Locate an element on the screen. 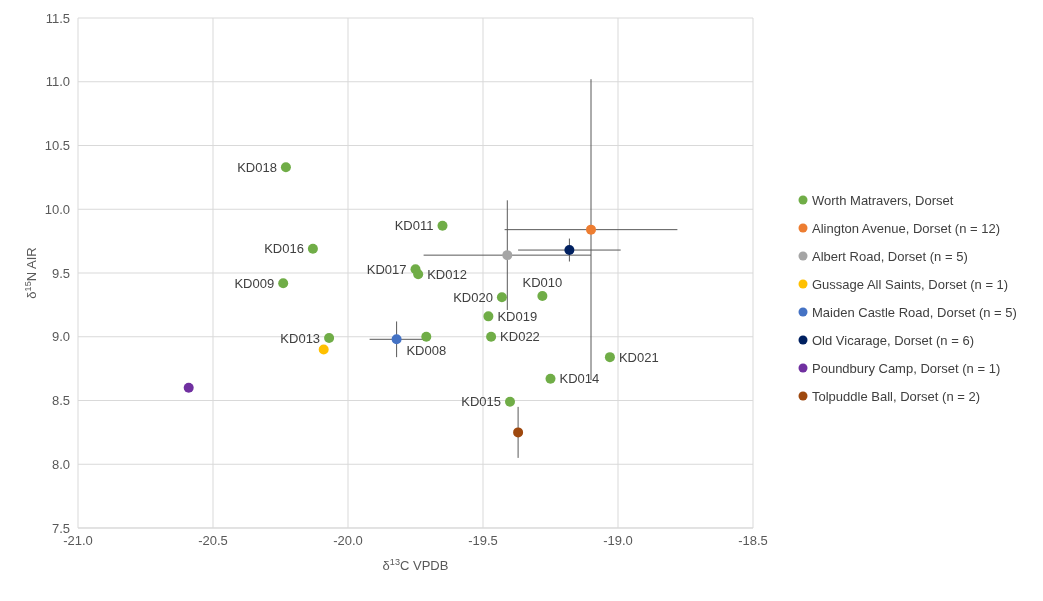 This screenshot has width=1043, height=601. annotation: KD009 is located at coordinates (254, 283).